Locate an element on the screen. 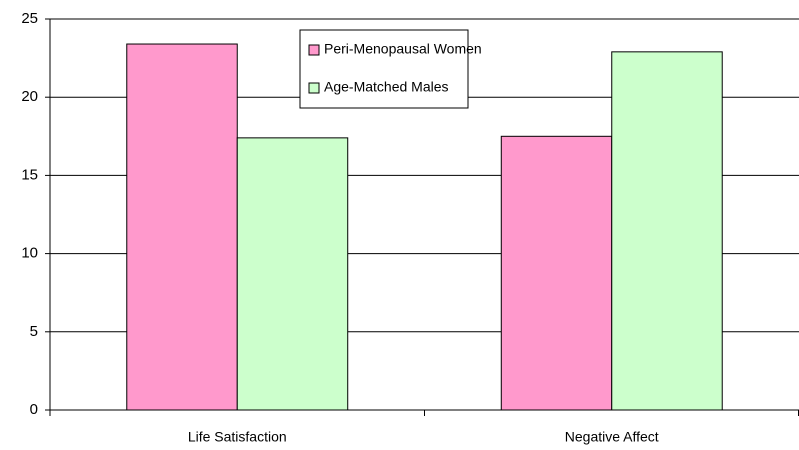  x-tick-label: Life Satisfaction is located at coordinates (237, 437).